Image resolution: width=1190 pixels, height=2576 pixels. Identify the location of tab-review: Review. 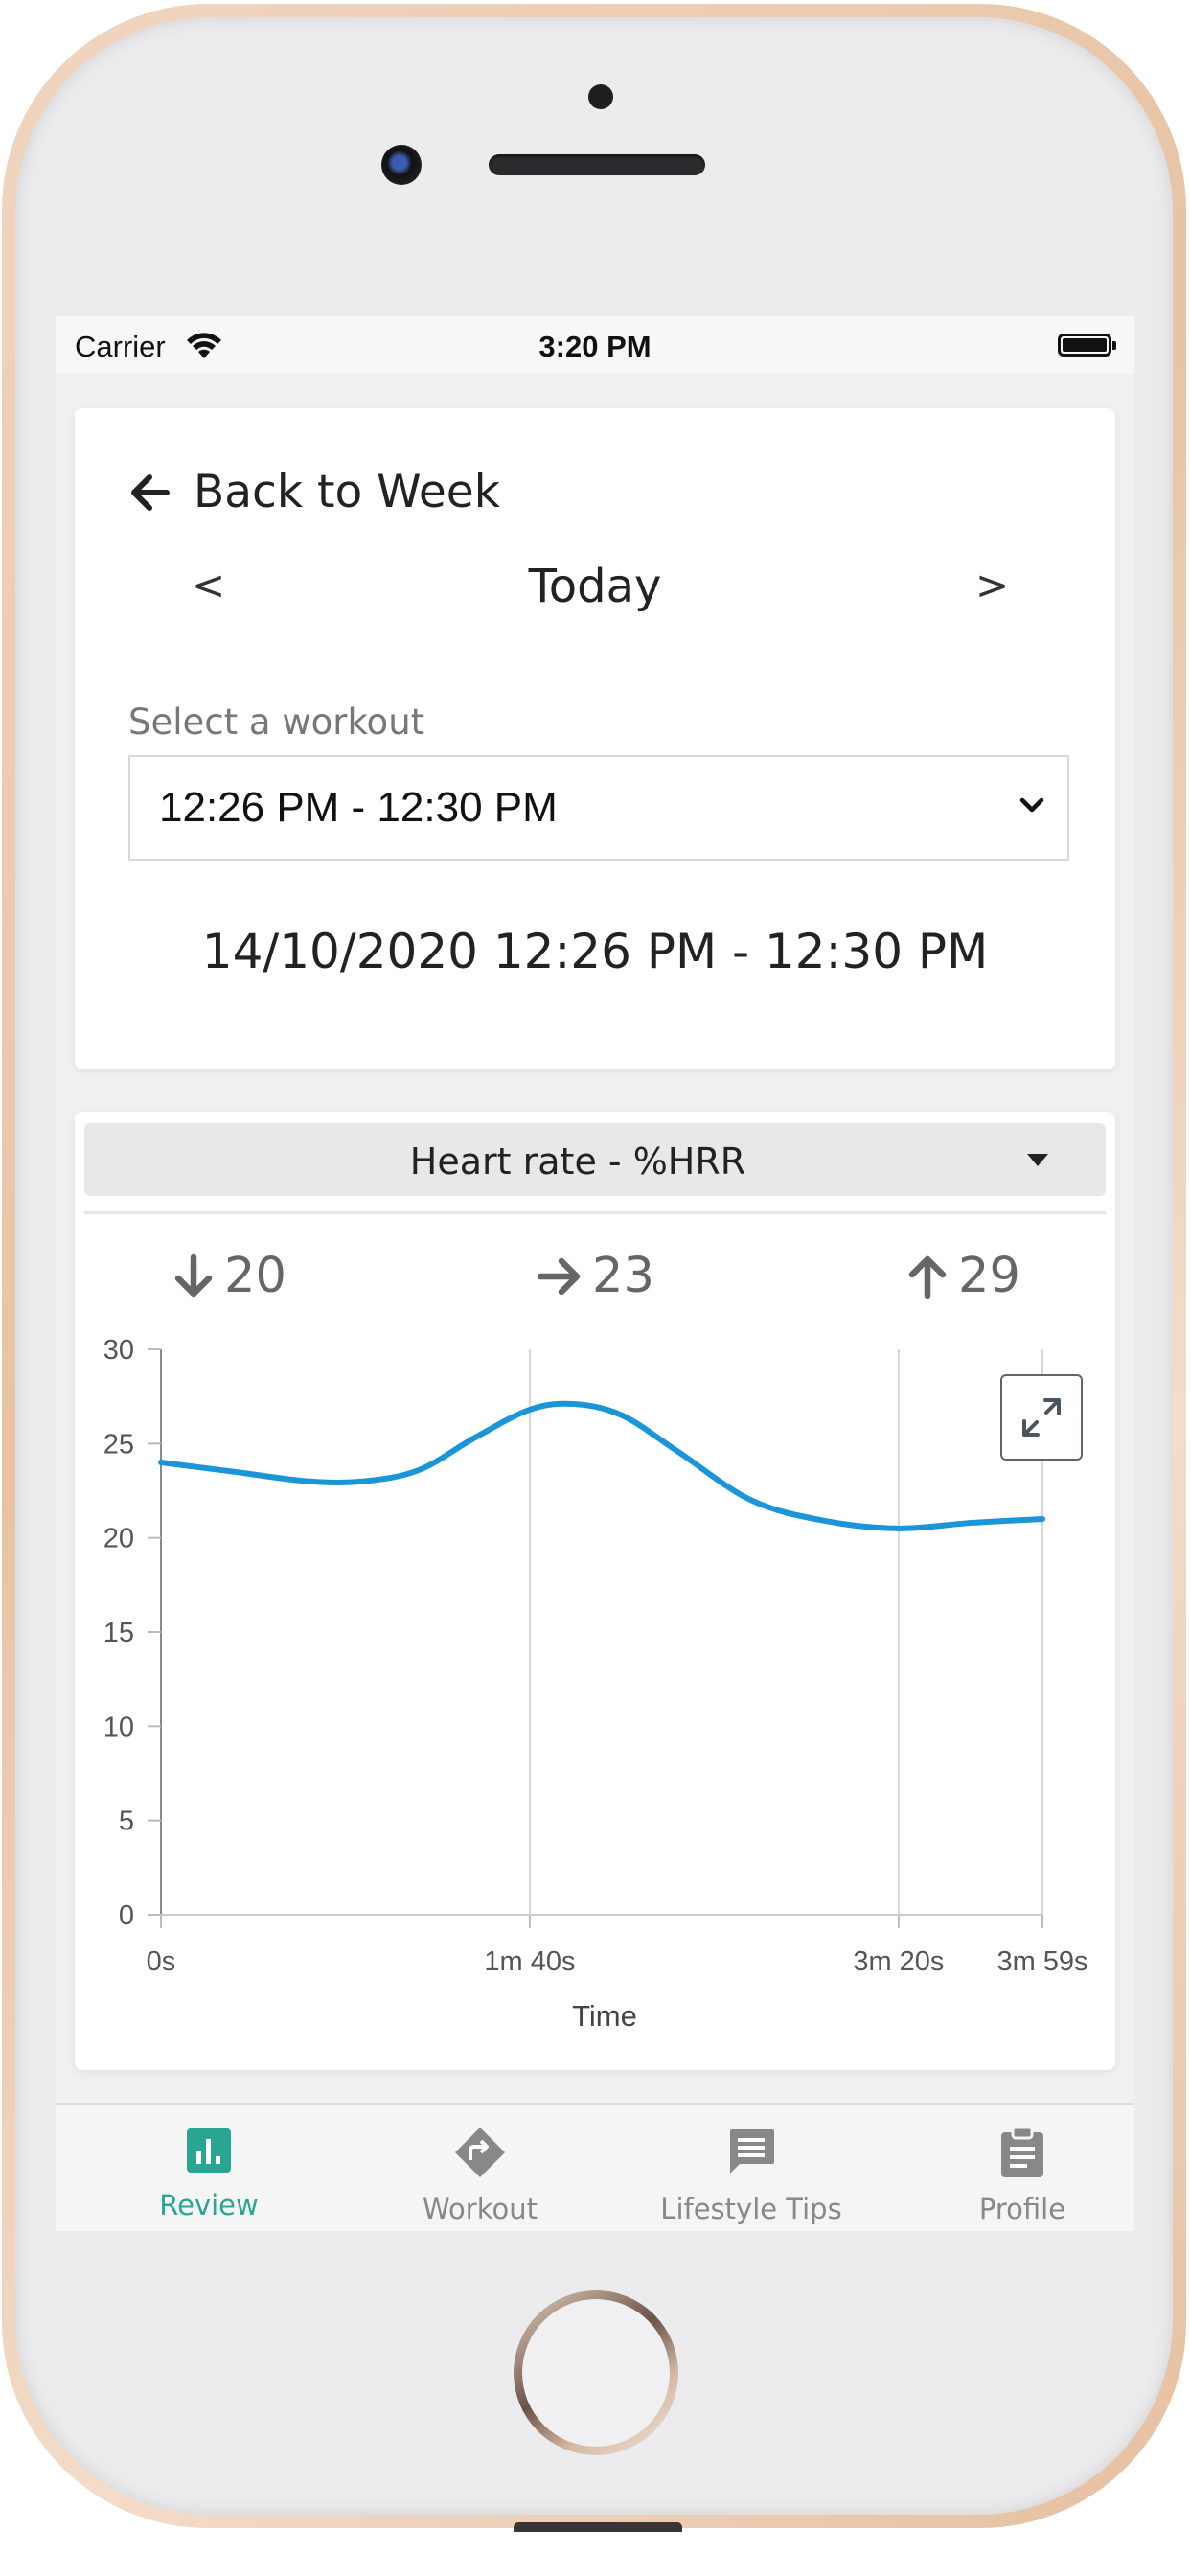
(209, 2173).